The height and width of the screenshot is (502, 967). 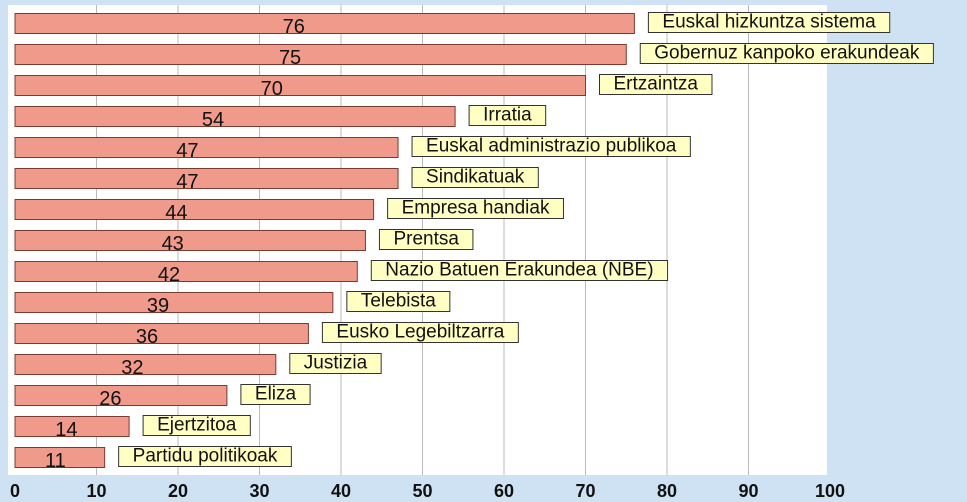 I want to click on x-tick-label: 100, so click(x=830, y=491).